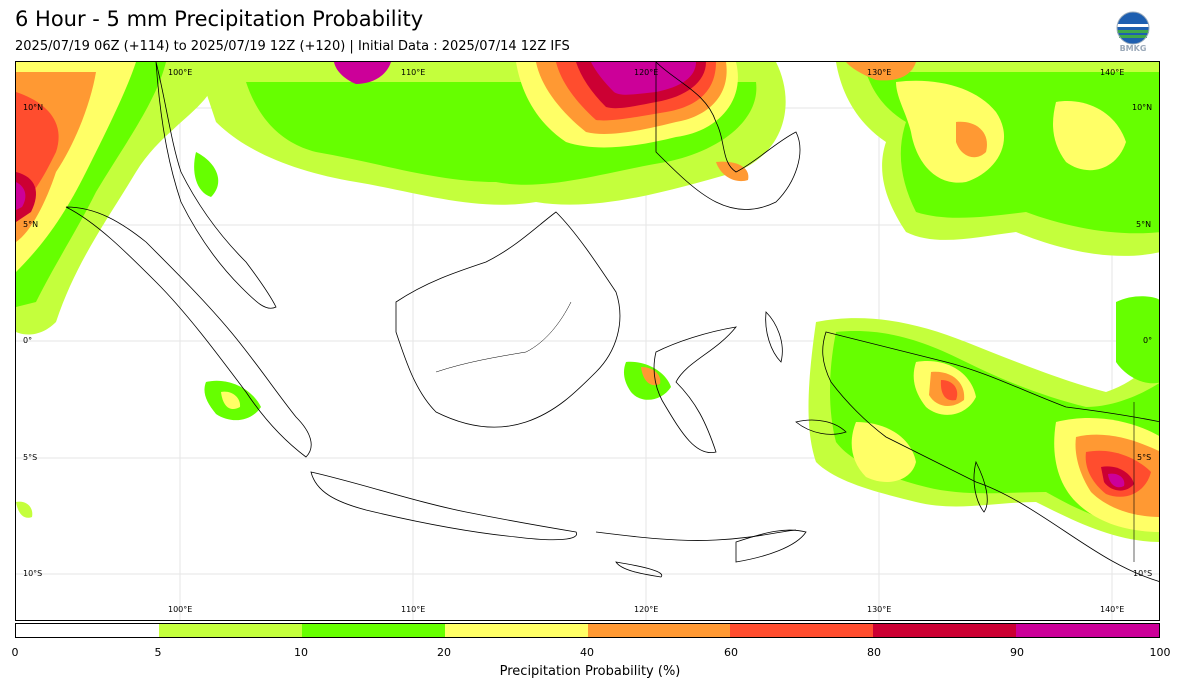  What do you see at coordinates (1017, 652) in the screenshot?
I see `colorbar-tick-label: 90` at bounding box center [1017, 652].